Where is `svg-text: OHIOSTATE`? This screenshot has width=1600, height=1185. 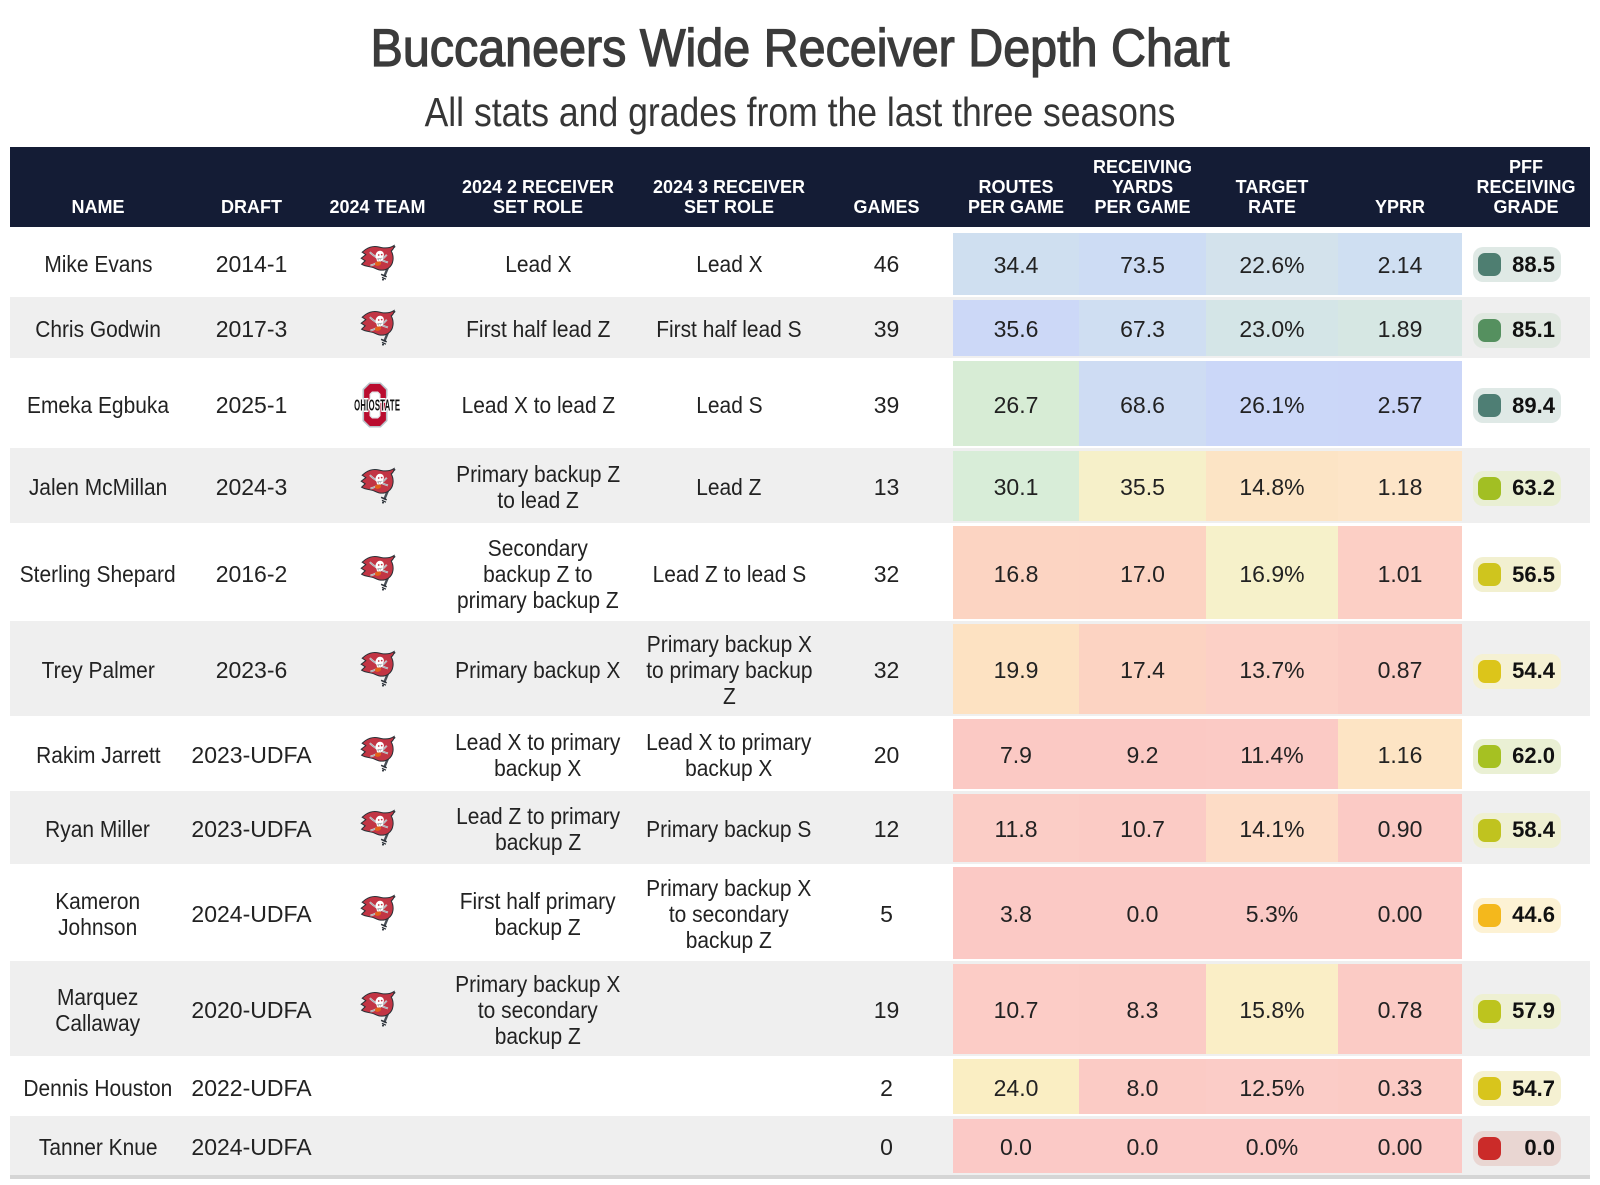 svg-text: OHIOSTATE is located at coordinates (377, 405).